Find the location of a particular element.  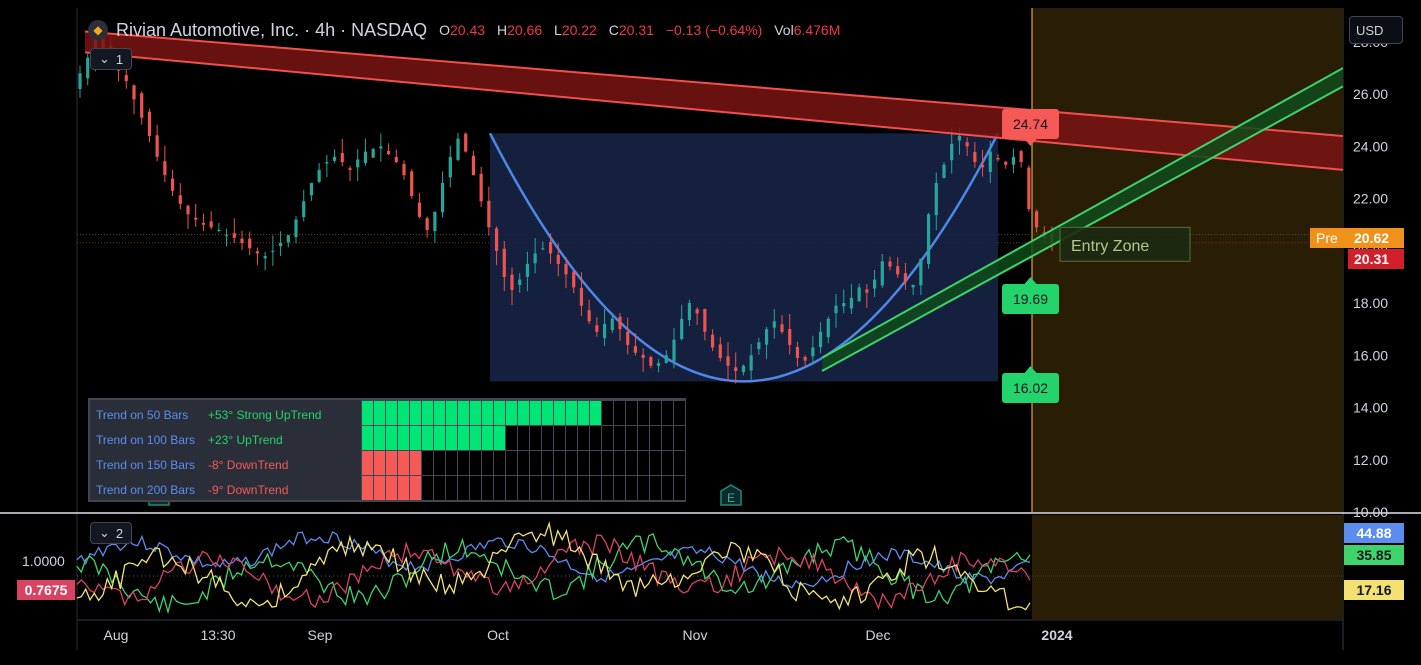

pre-tag-label: Pre is located at coordinates (1327, 238).